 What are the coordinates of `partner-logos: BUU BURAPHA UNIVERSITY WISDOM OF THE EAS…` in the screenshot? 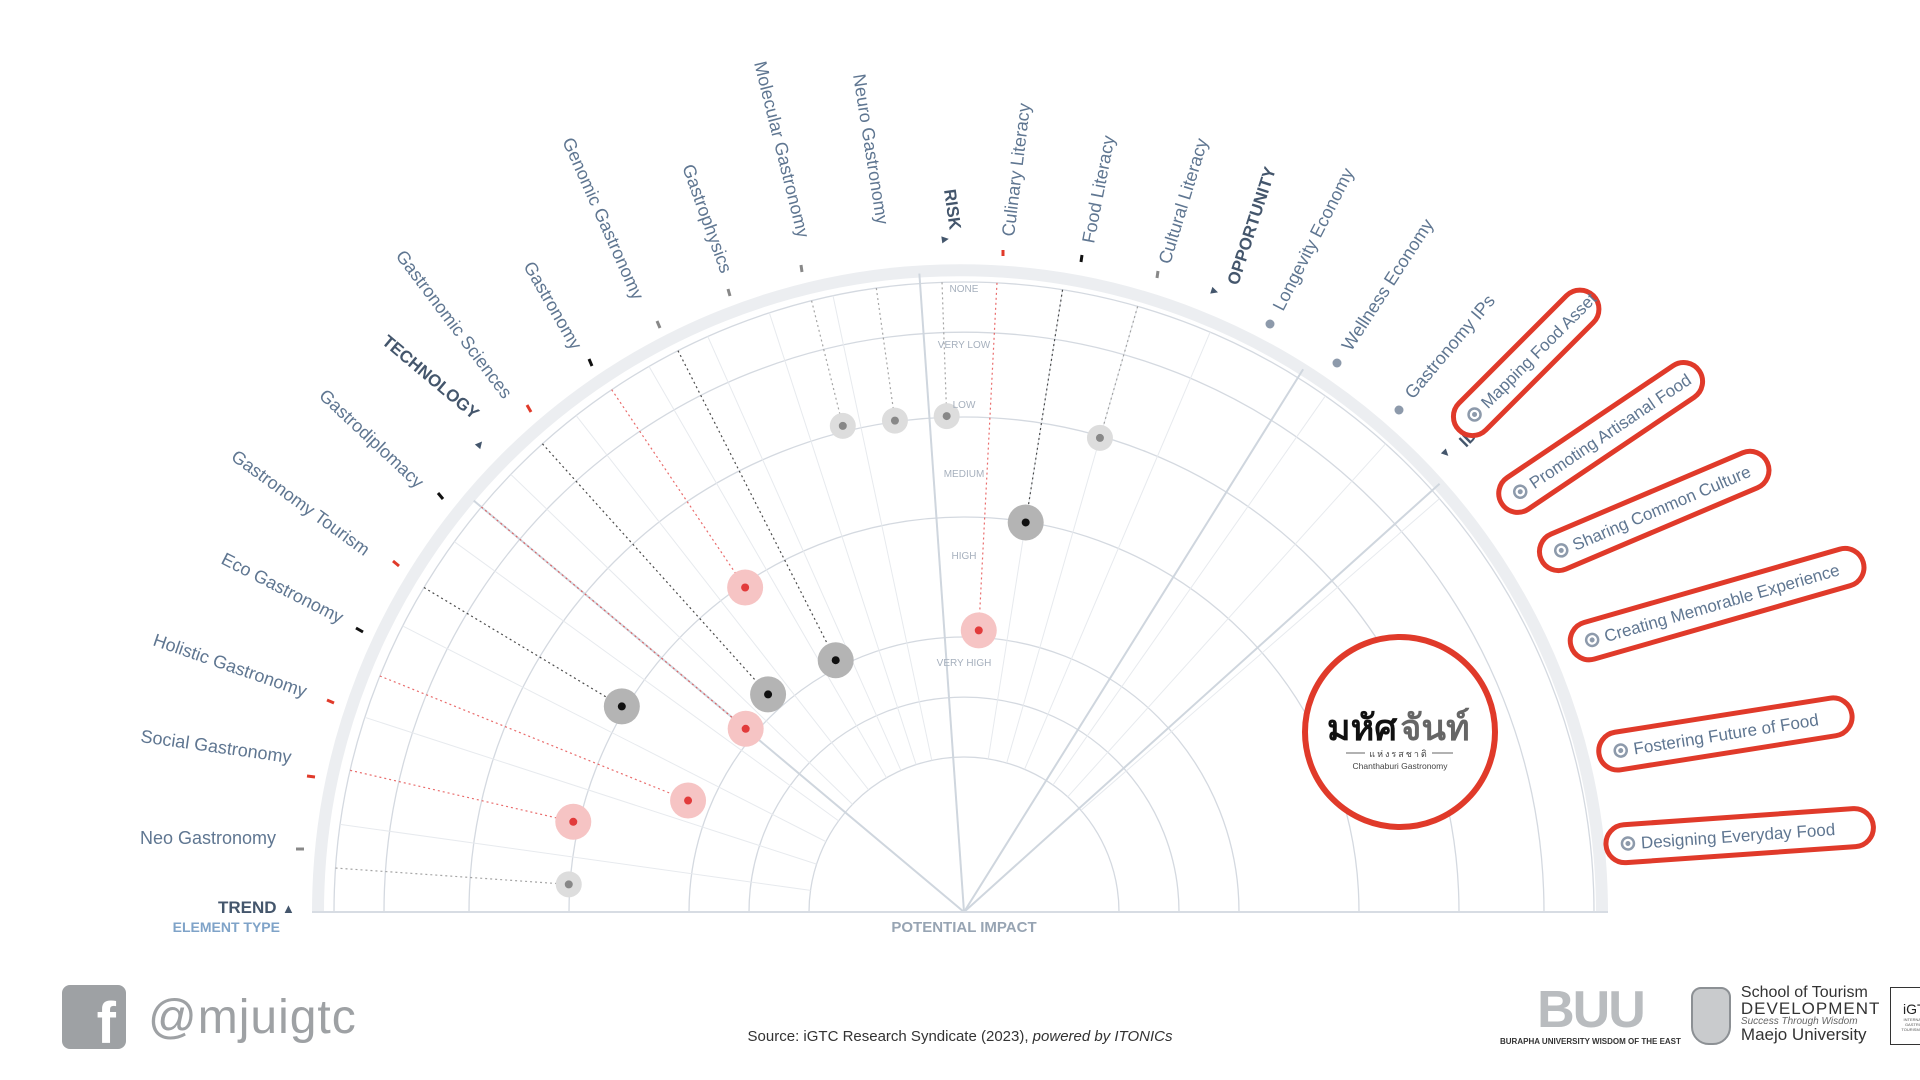 It's located at (1710, 1015).